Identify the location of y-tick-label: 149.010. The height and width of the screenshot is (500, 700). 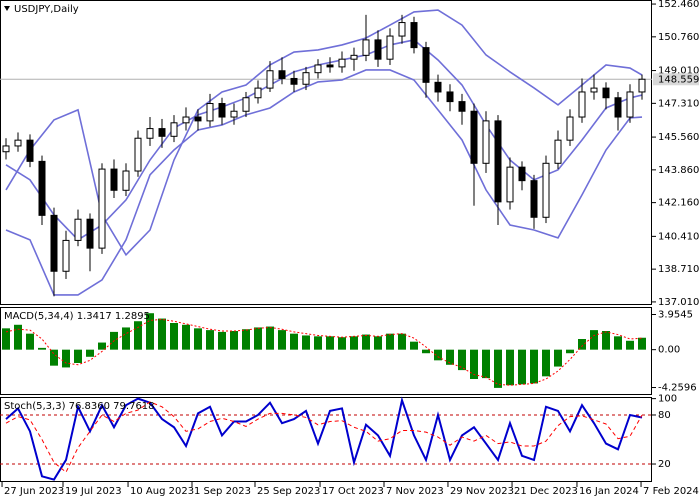
(678, 71).